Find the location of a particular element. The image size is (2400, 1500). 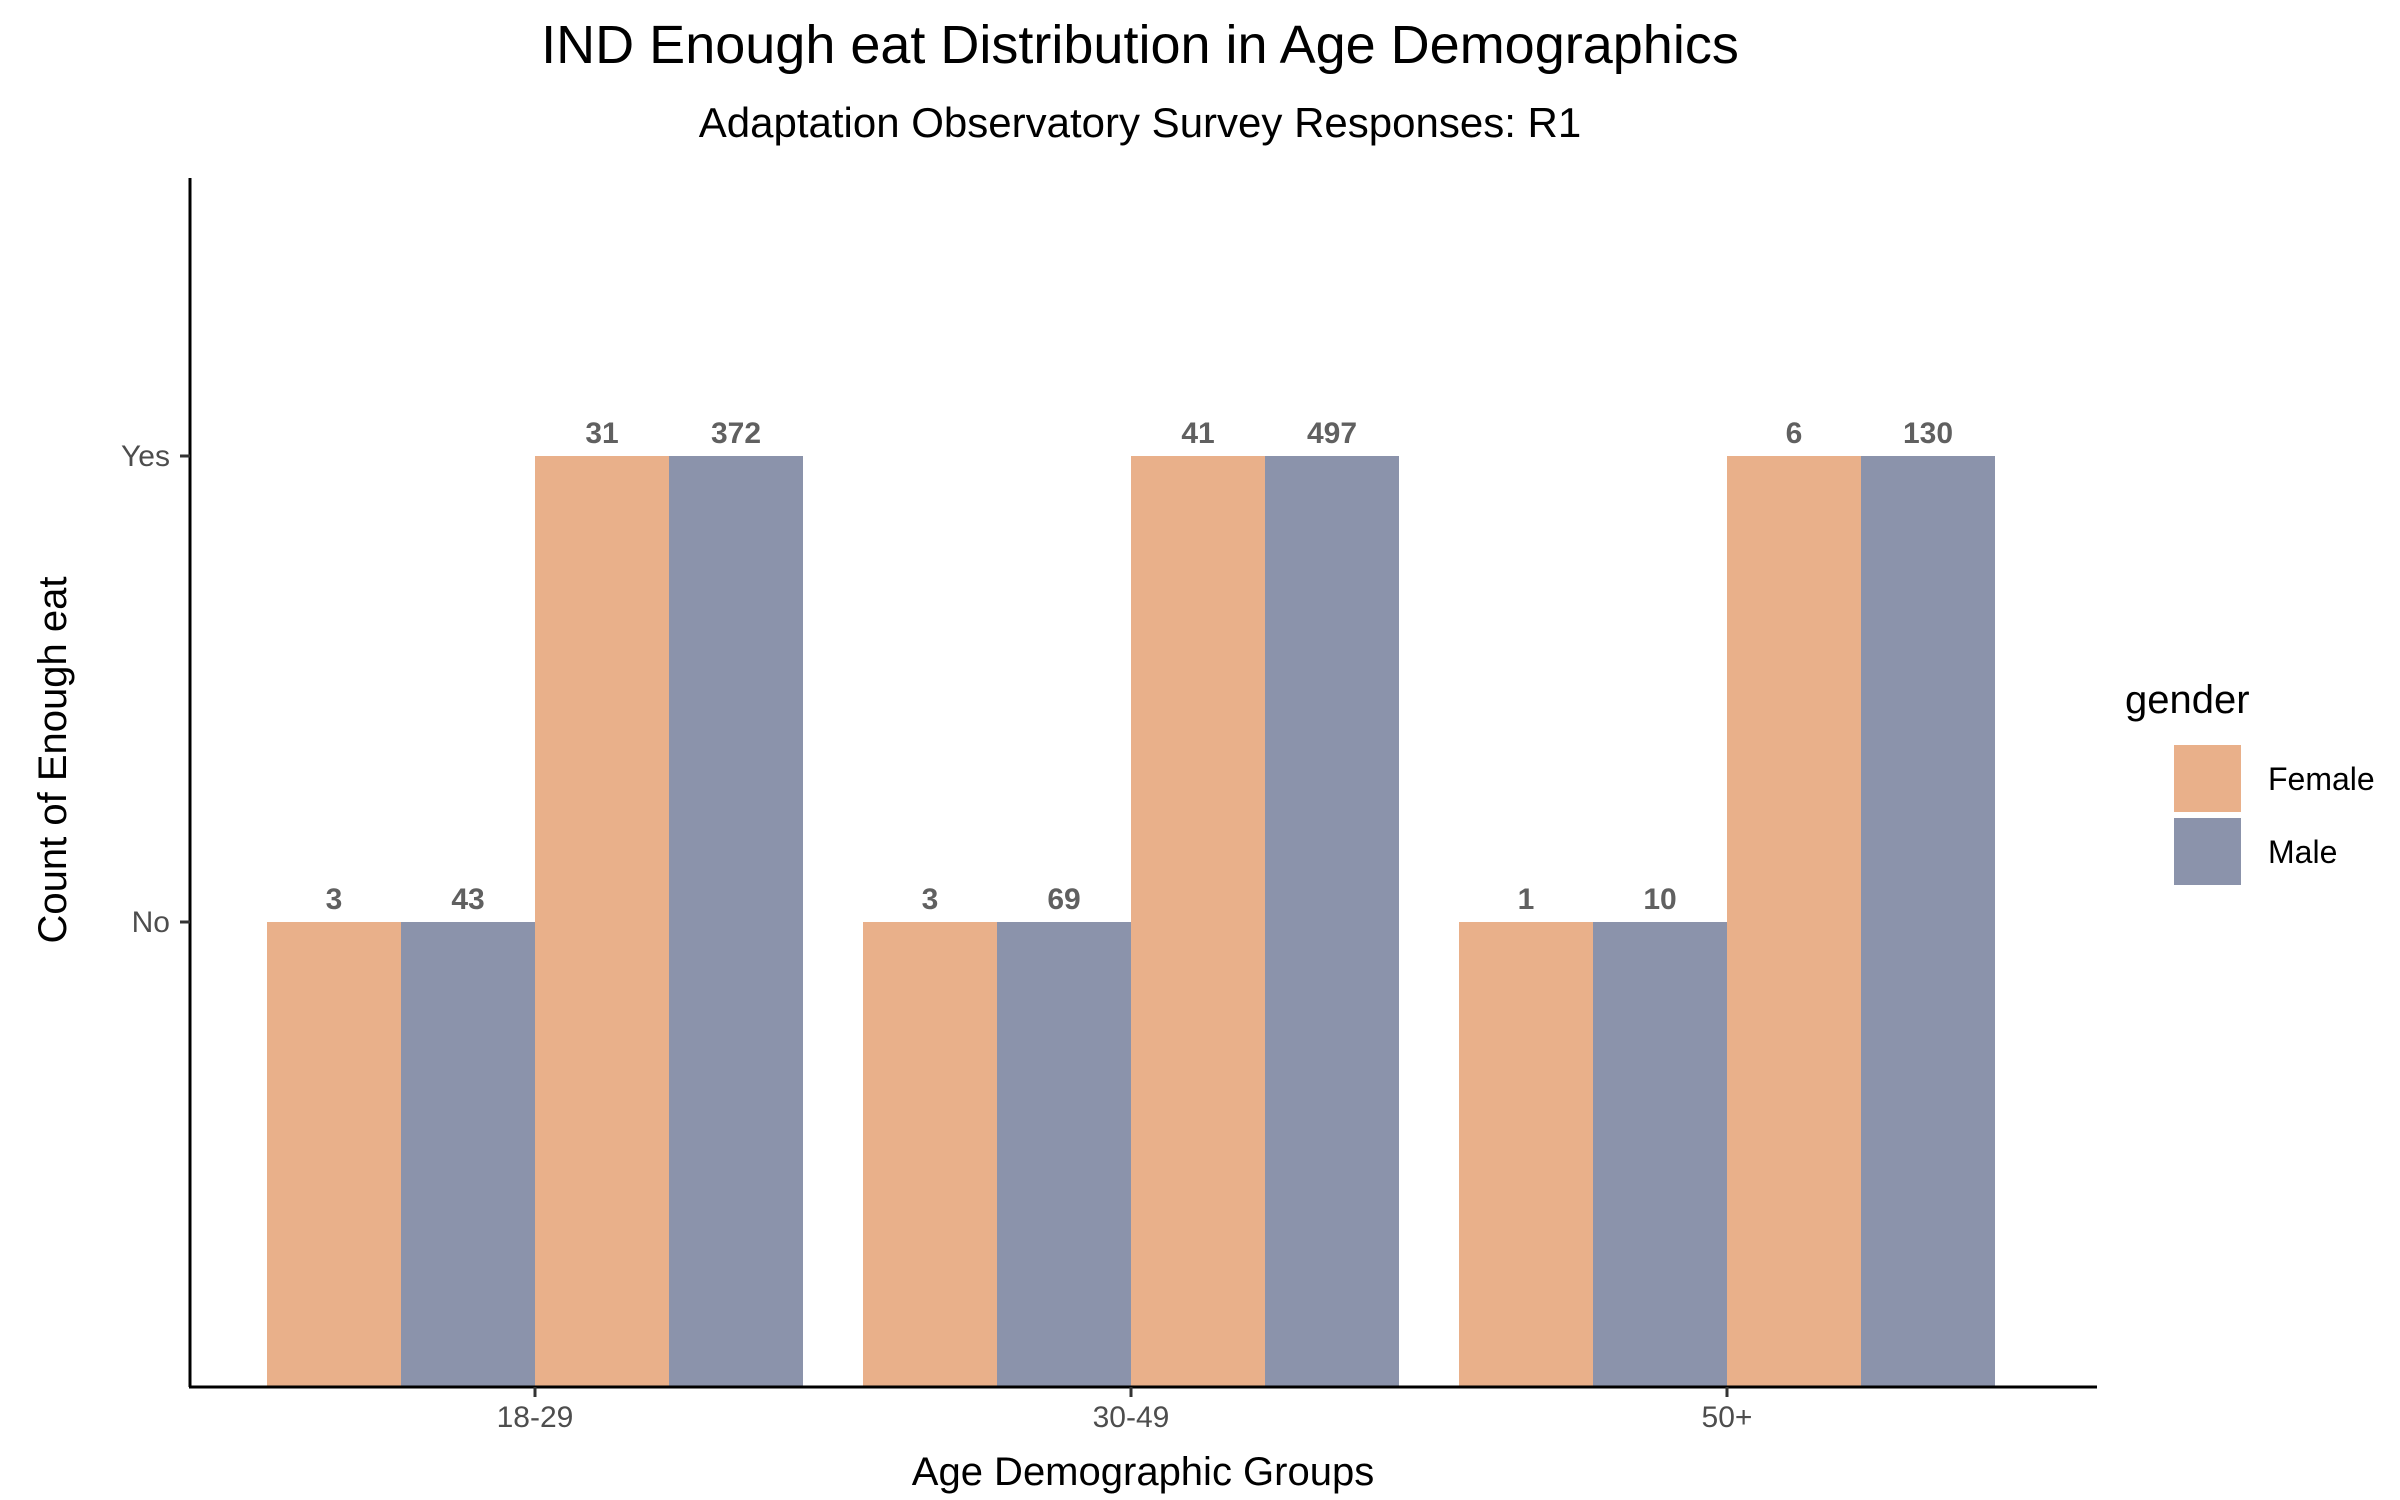

bar-30-49-yes-female is located at coordinates (1198, 921).